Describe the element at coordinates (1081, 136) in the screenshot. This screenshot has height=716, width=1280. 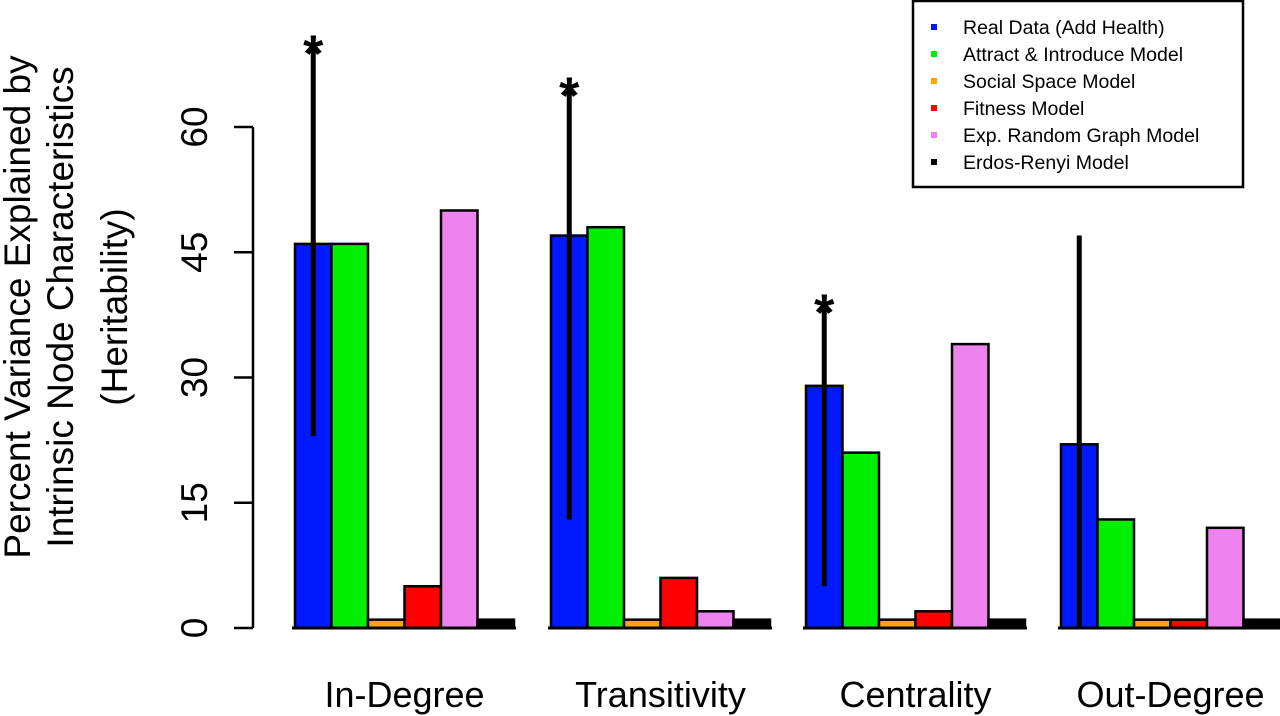
I see `legend-label: Exp. Random Graph Model` at that location.